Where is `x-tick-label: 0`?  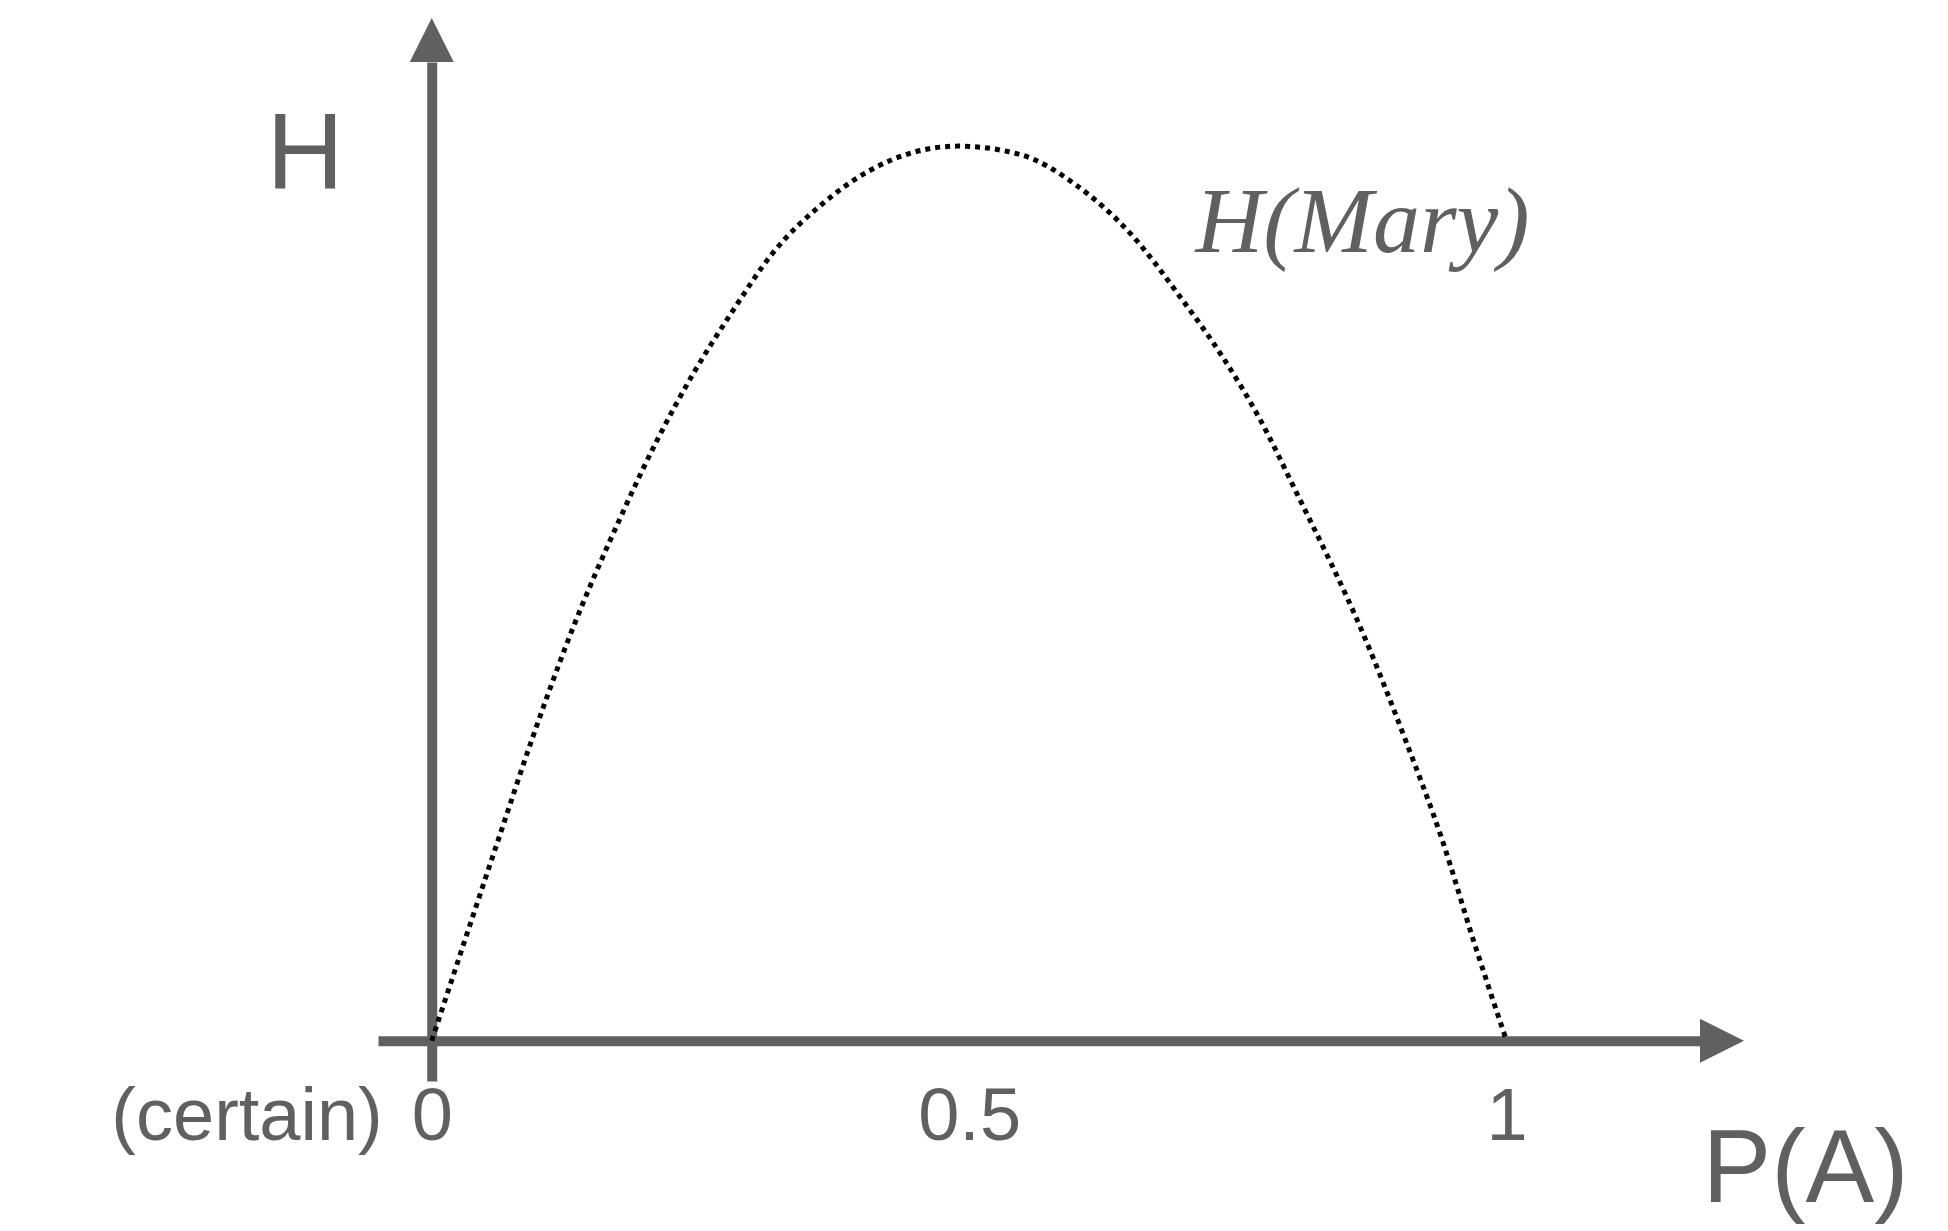
x-tick-label: 0 is located at coordinates (432, 1115).